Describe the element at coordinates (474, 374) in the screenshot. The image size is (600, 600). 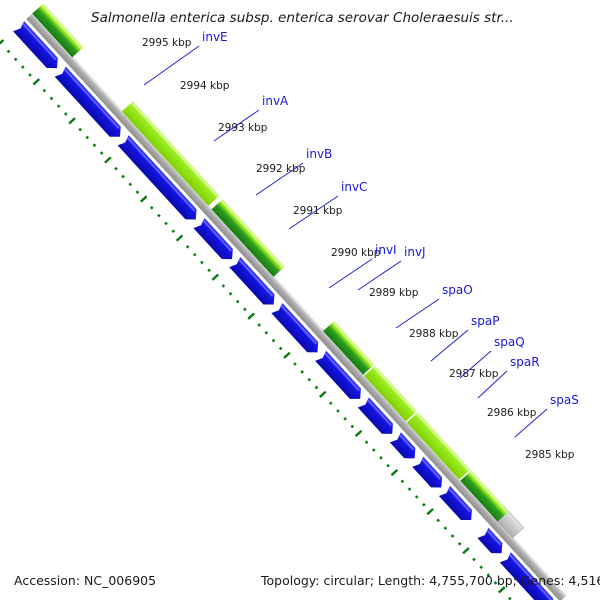
I see `ruler-position-label: 2987 kbp` at that location.